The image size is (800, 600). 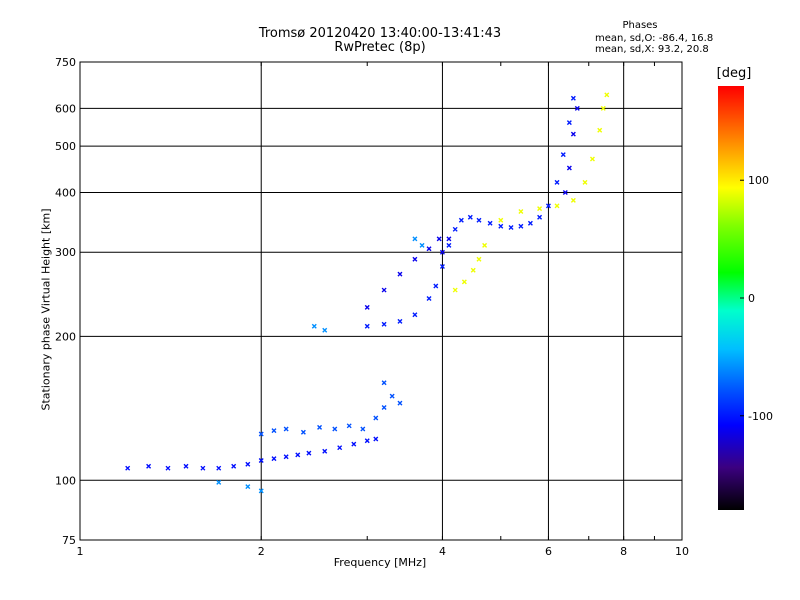 What do you see at coordinates (682, 551) in the screenshot?
I see `x-tick-label: 10` at bounding box center [682, 551].